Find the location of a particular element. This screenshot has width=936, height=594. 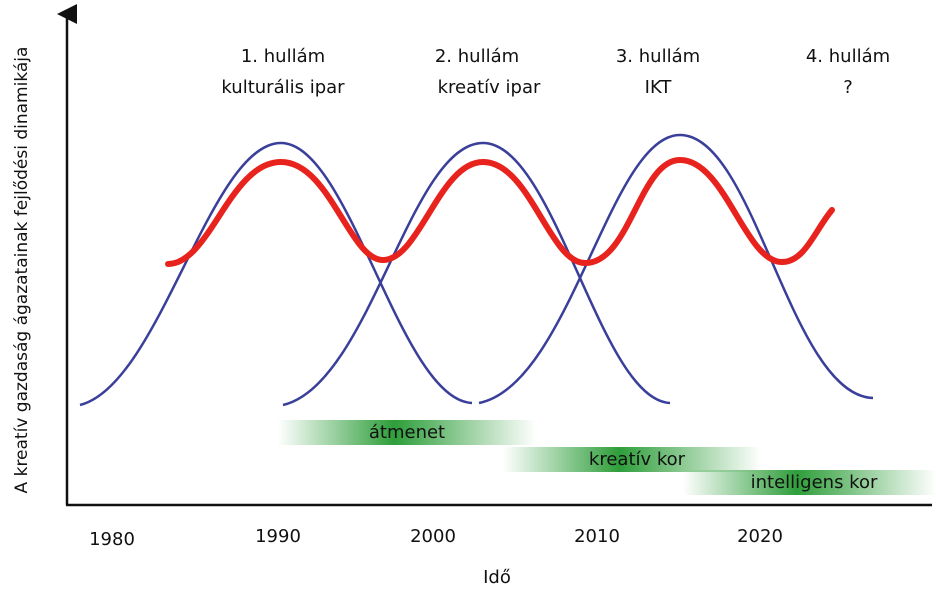

year-label: 1980 is located at coordinates (112, 539).